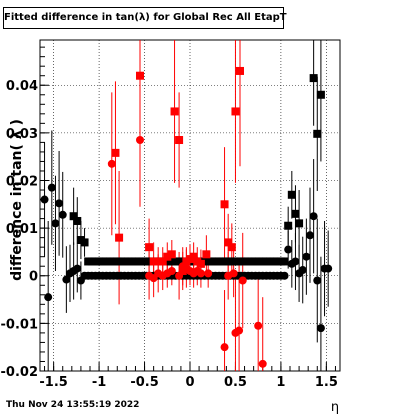  What do you see at coordinates (335, 407) in the screenshot?
I see `x-axis-label: η` at bounding box center [335, 407].